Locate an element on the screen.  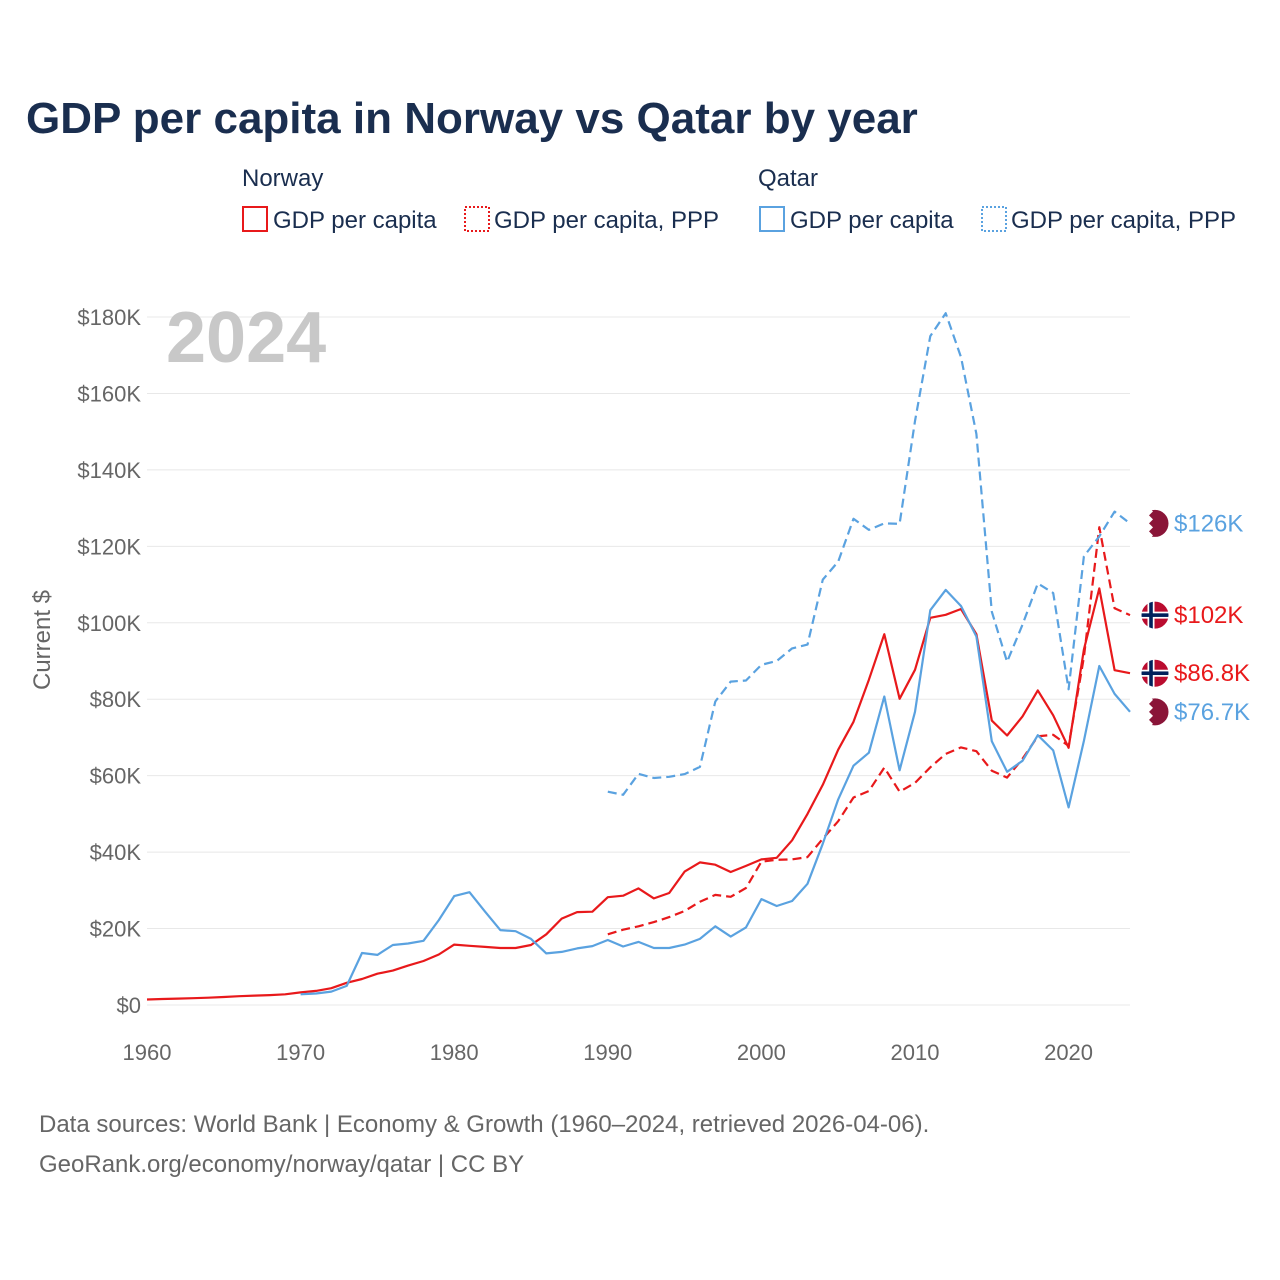
y-tick-label: $120K is located at coordinates (109, 546).